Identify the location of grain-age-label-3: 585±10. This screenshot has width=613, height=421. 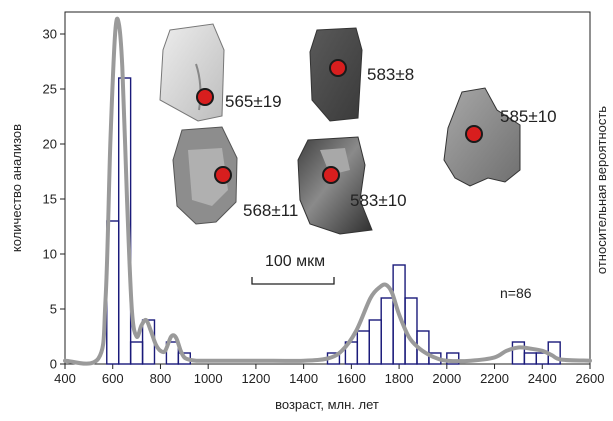
(528, 116).